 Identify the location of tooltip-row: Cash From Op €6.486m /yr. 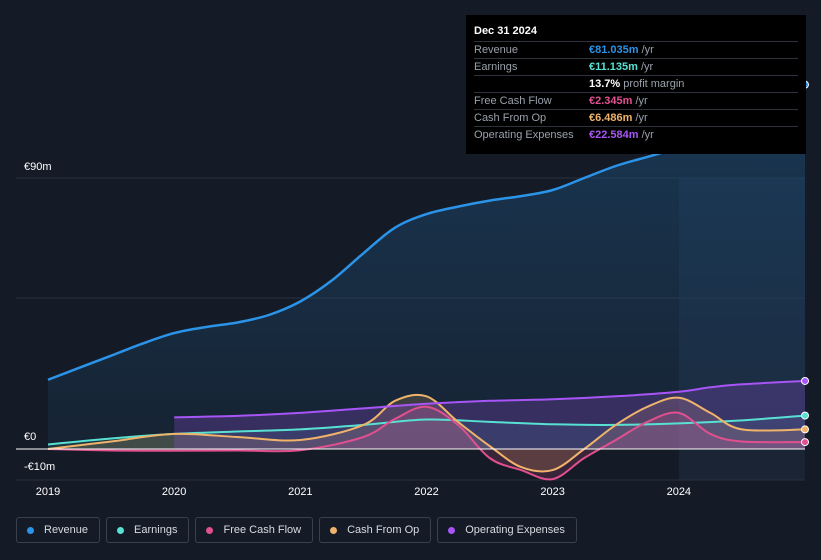
(636, 117).